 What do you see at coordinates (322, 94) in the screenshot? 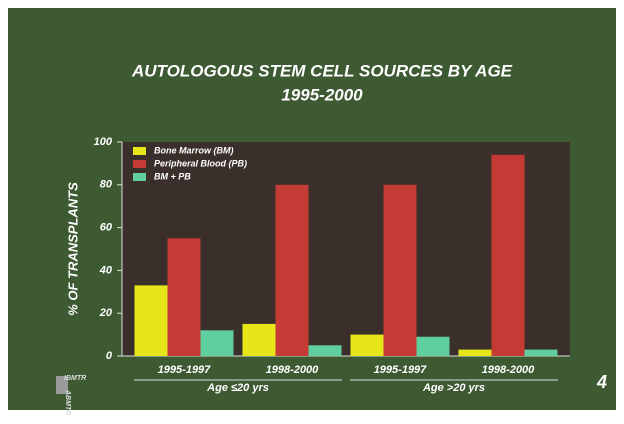
I see `chart-subtitle: 1995-2000` at bounding box center [322, 94].